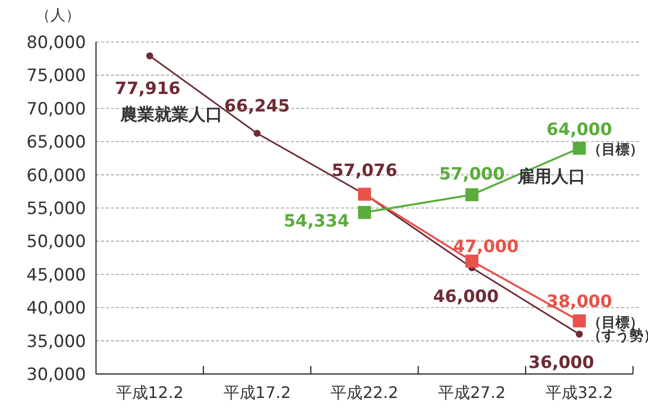 The image size is (648, 409). I want to click on annotation: （目標）, so click(615, 150).